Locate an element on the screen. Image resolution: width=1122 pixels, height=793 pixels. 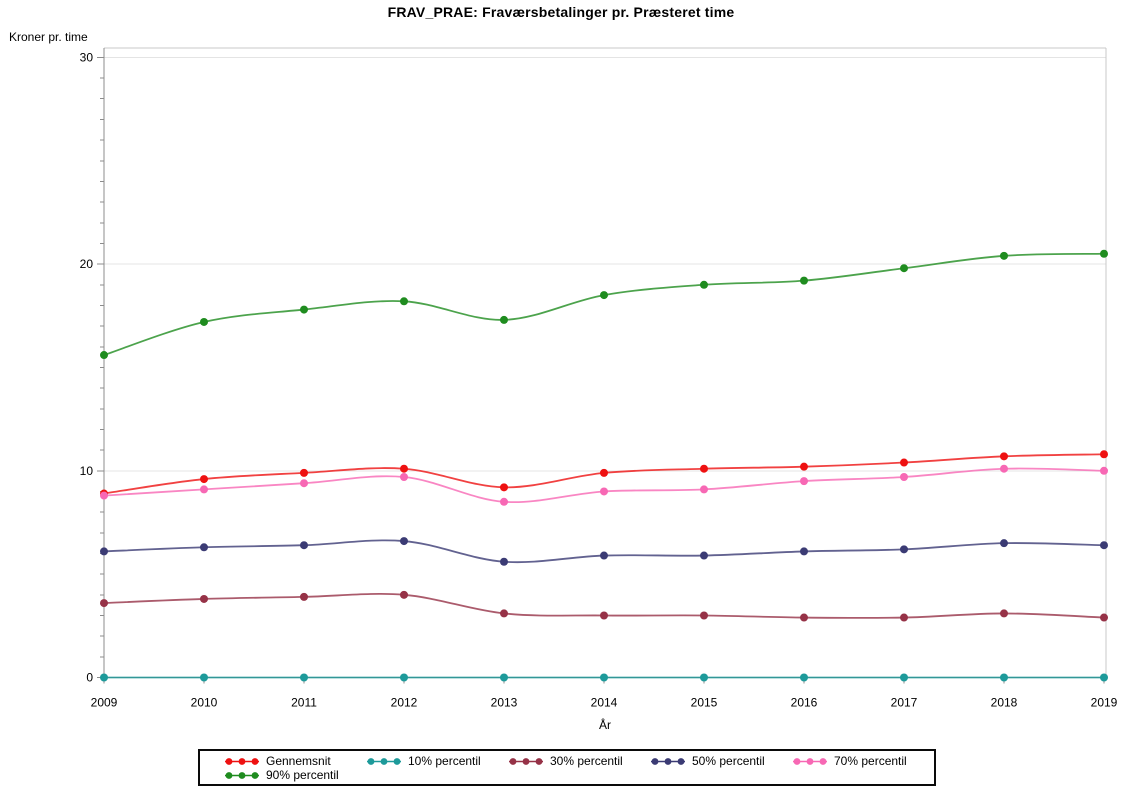
series-10-percentil is located at coordinates (604, 677).